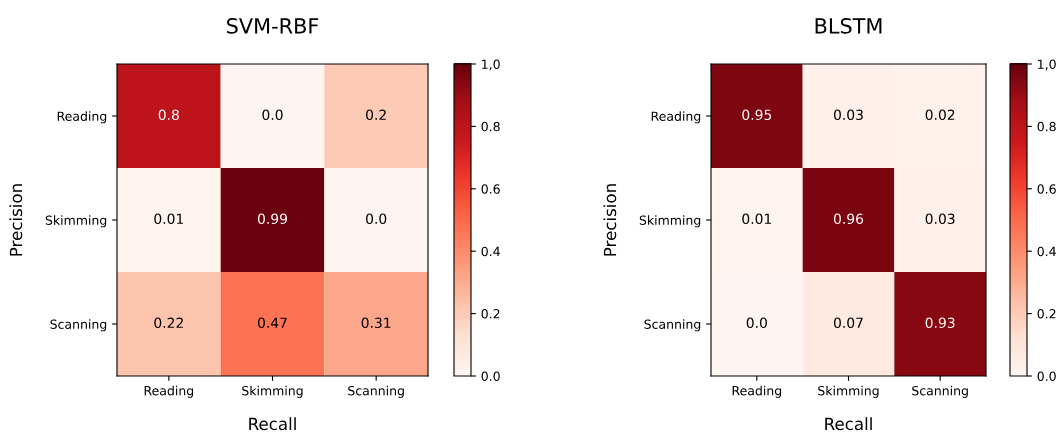 This screenshot has height=439, width=1061. Describe the element at coordinates (376, 323) in the screenshot. I see `data-label: 0.31` at that location.